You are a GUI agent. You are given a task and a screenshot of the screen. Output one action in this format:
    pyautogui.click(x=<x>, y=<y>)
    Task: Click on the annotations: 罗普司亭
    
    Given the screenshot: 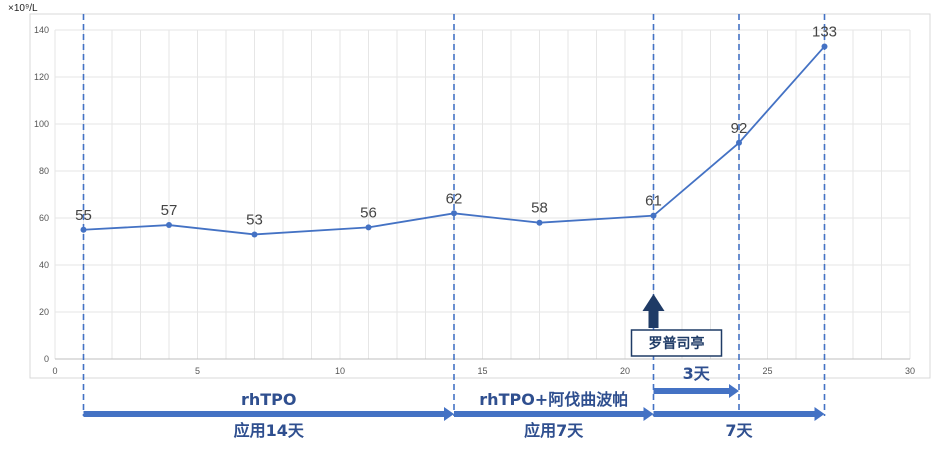 What is the action you would take?
    pyautogui.click(x=676, y=325)
    